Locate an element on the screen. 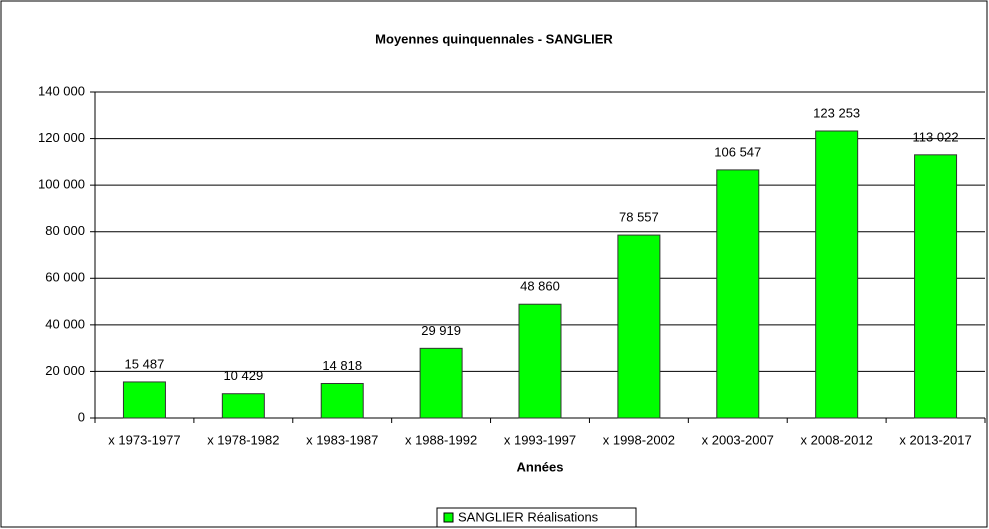  data-label: 15 487 is located at coordinates (145, 363).